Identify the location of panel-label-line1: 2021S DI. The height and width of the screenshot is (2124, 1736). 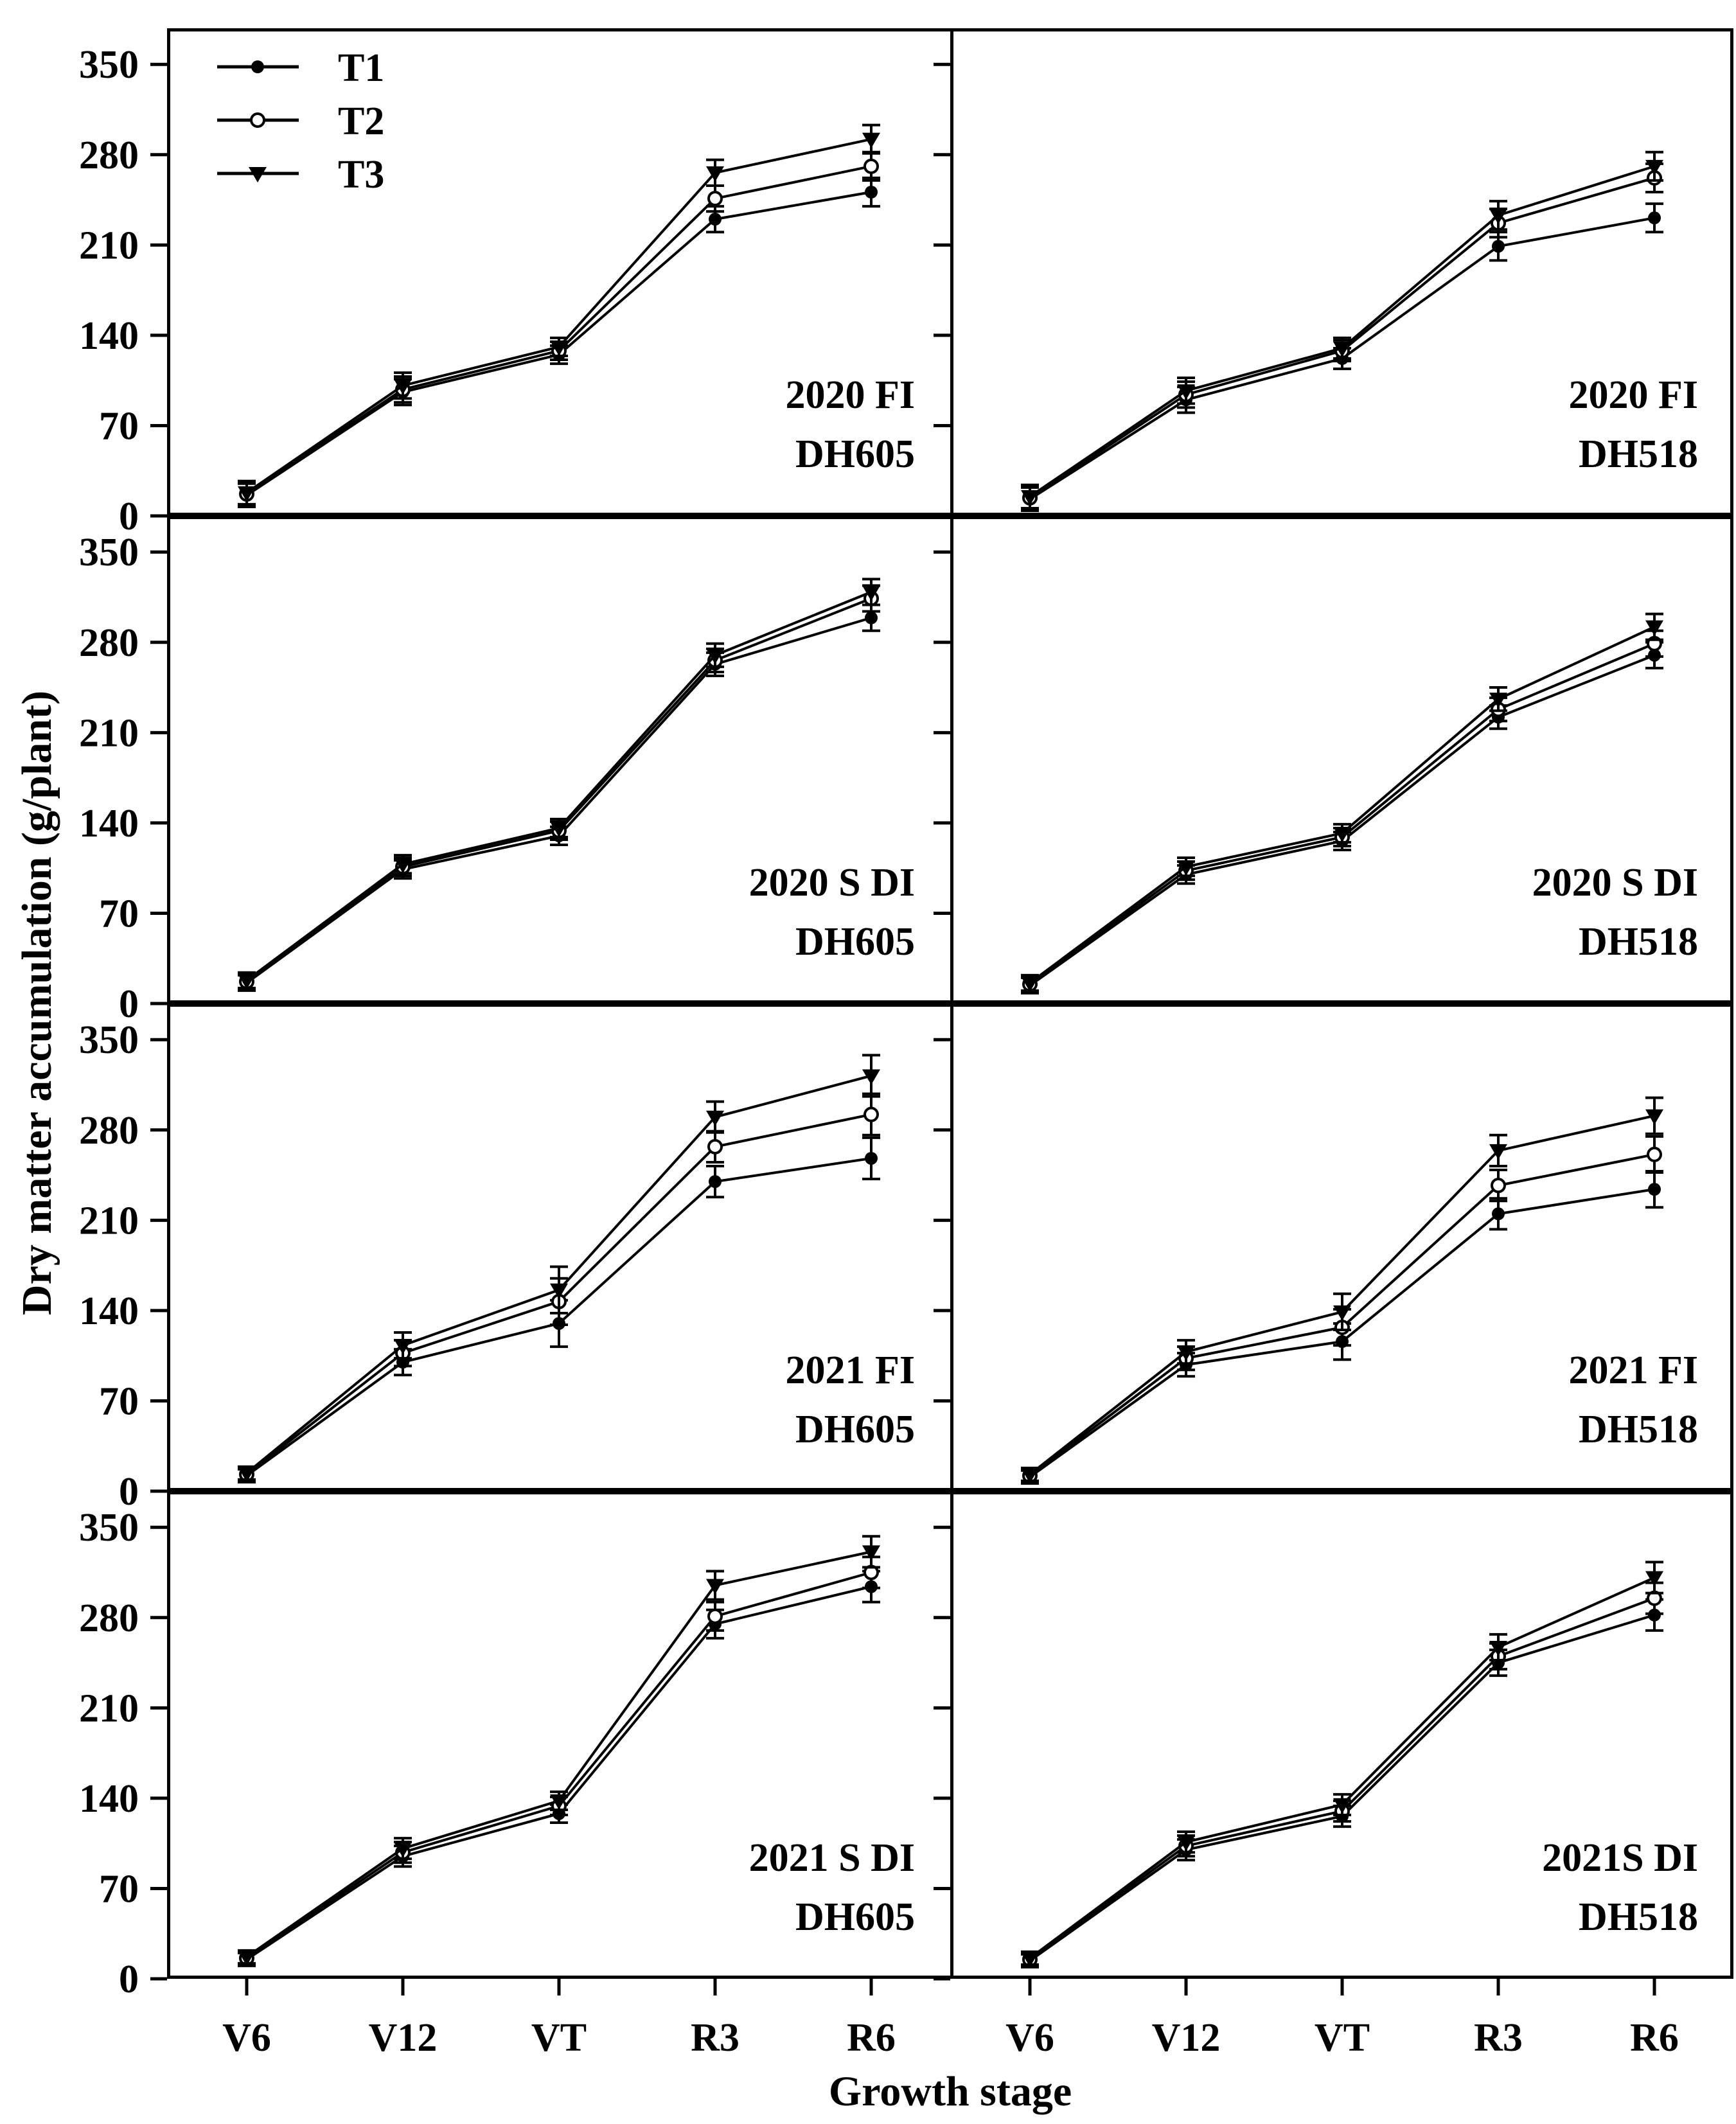
(1620, 1858).